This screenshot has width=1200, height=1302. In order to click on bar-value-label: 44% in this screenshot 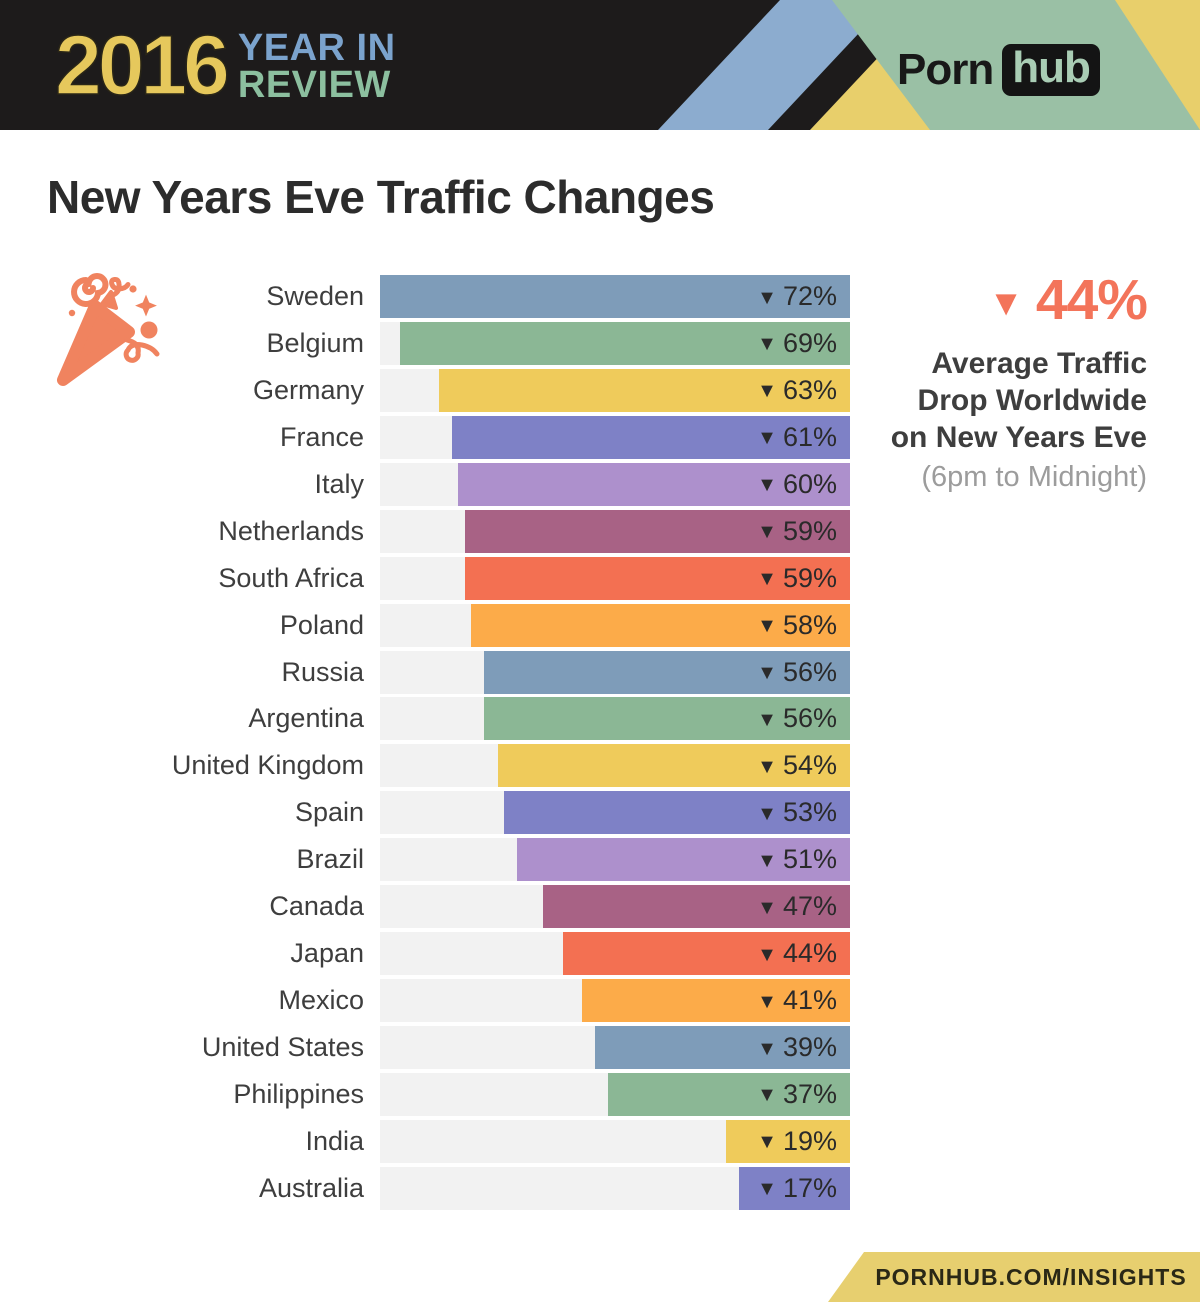, I will do `click(809, 953)`.